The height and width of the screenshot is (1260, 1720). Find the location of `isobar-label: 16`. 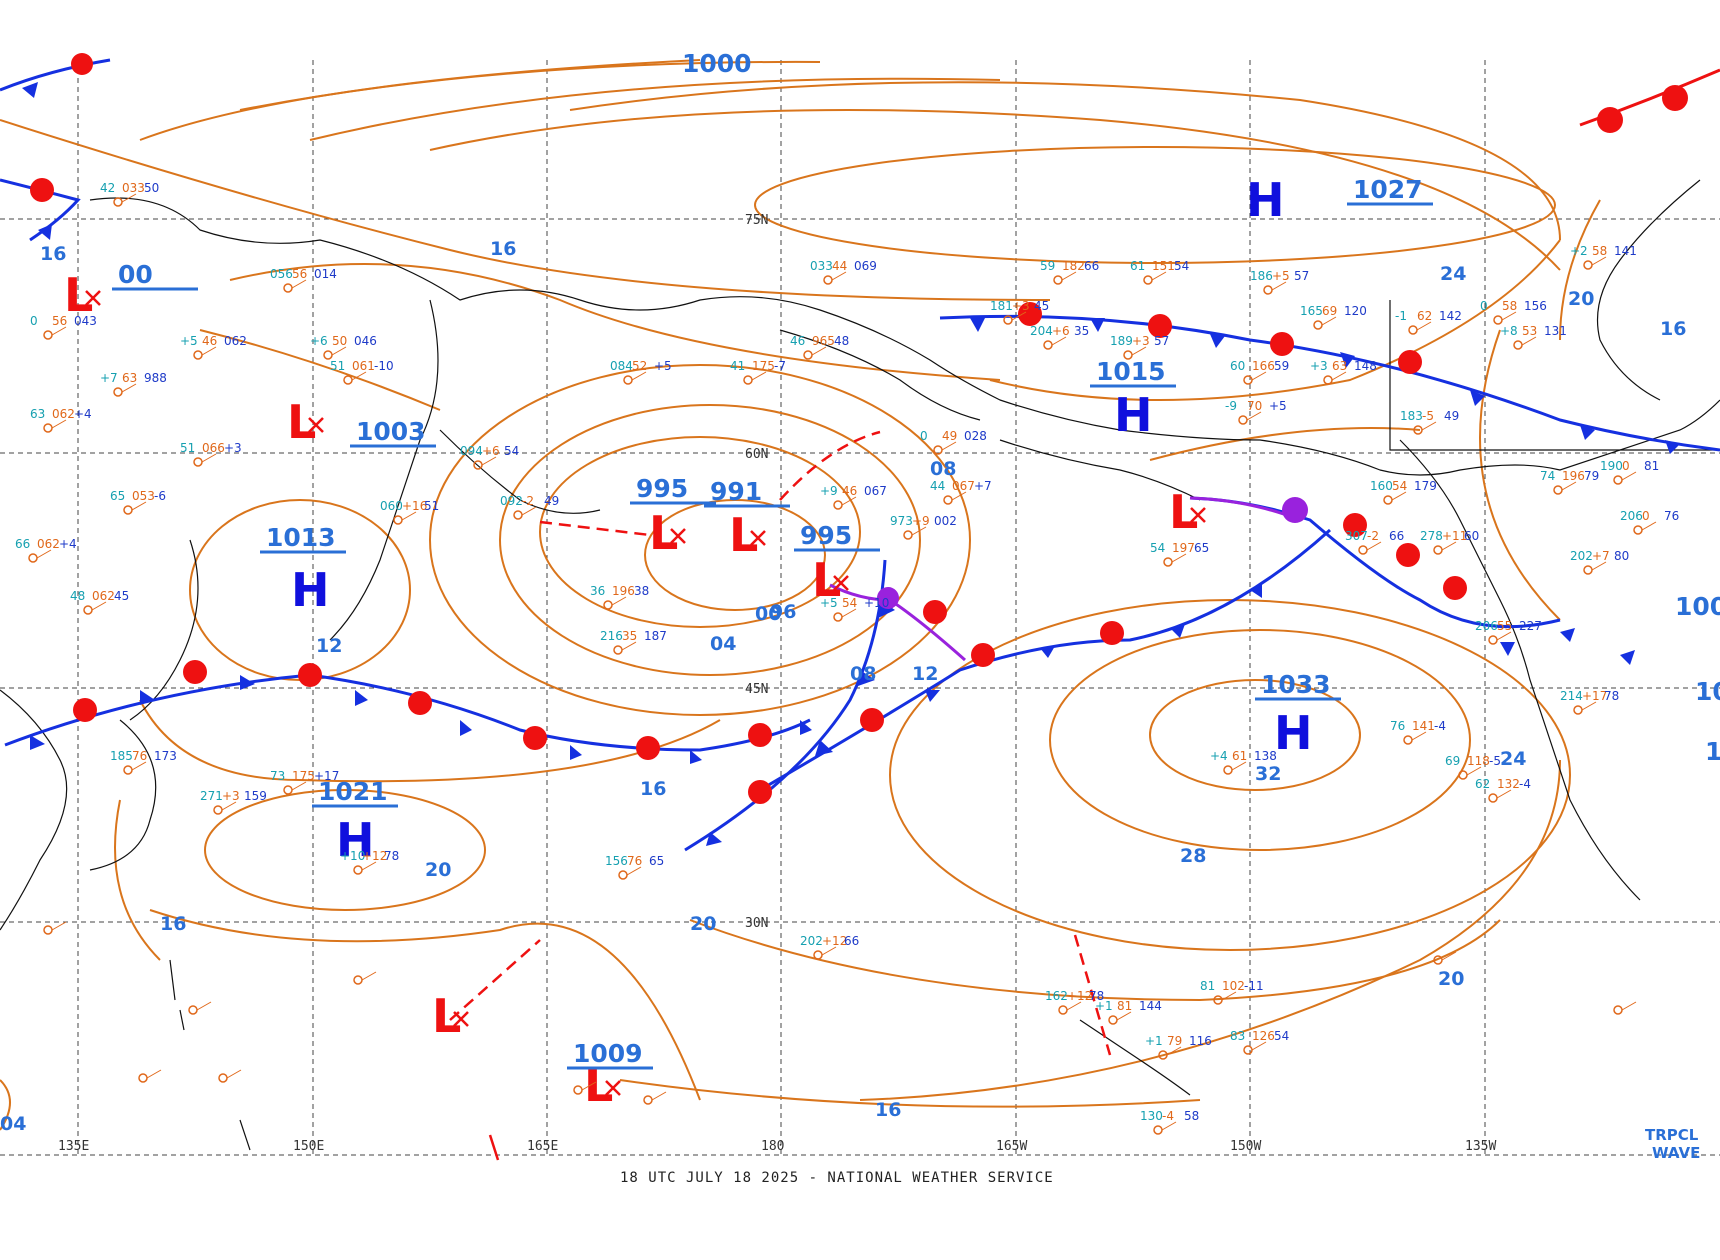

isobar-label: 16 is located at coordinates (653, 789).